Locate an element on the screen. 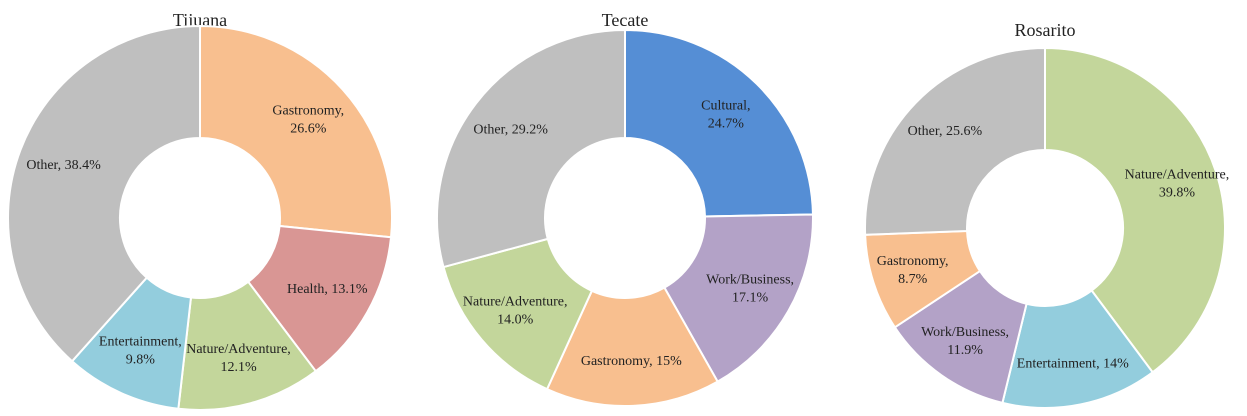 The height and width of the screenshot is (416, 1247). slice-label: 12.1% is located at coordinates (238, 367).